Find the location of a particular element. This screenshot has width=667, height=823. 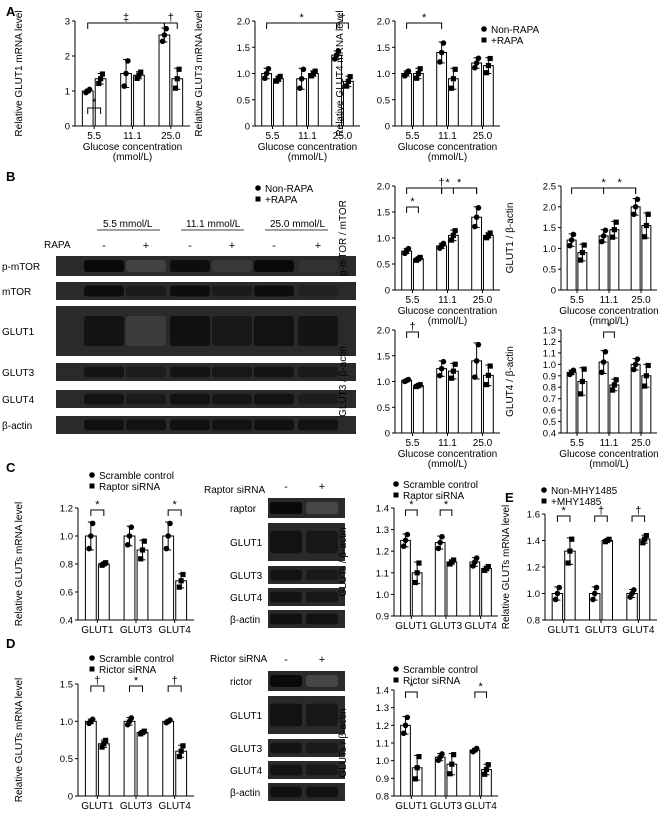

y-tick-label: 0.4 is located at coordinates (549, 434).